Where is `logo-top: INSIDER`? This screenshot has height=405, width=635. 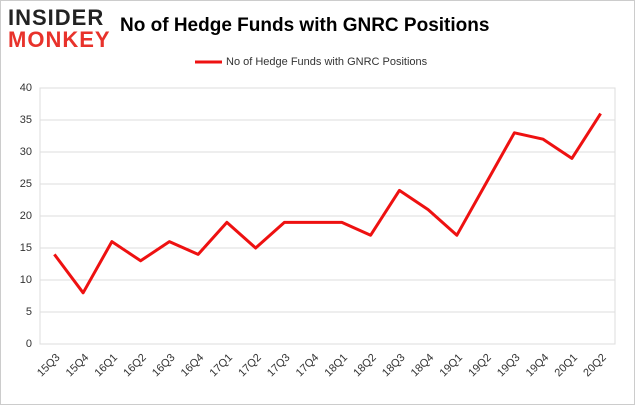
logo-top: INSIDER is located at coordinates (56, 17).